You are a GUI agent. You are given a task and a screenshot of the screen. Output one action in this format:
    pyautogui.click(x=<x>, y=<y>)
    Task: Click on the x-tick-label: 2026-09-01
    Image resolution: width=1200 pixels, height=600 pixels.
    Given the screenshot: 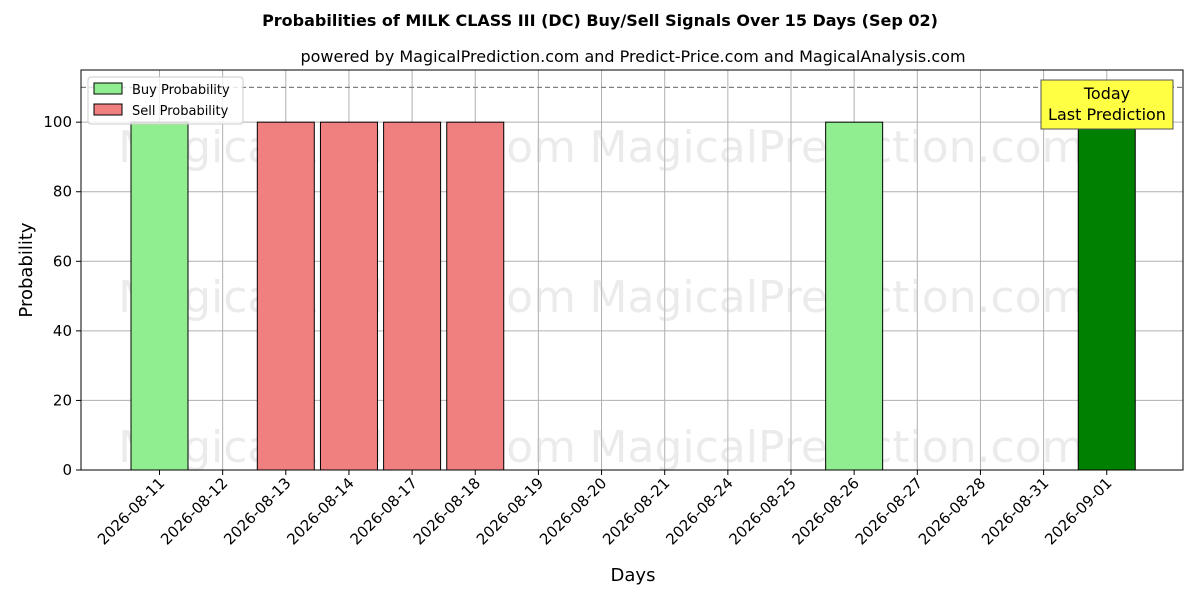 What is the action you would take?
    pyautogui.click(x=1078, y=511)
    